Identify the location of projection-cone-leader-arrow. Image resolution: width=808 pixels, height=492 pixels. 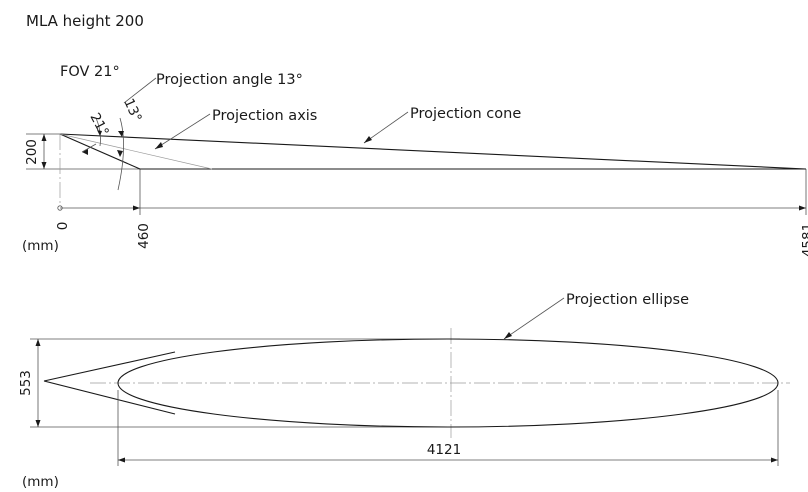
(368, 139).